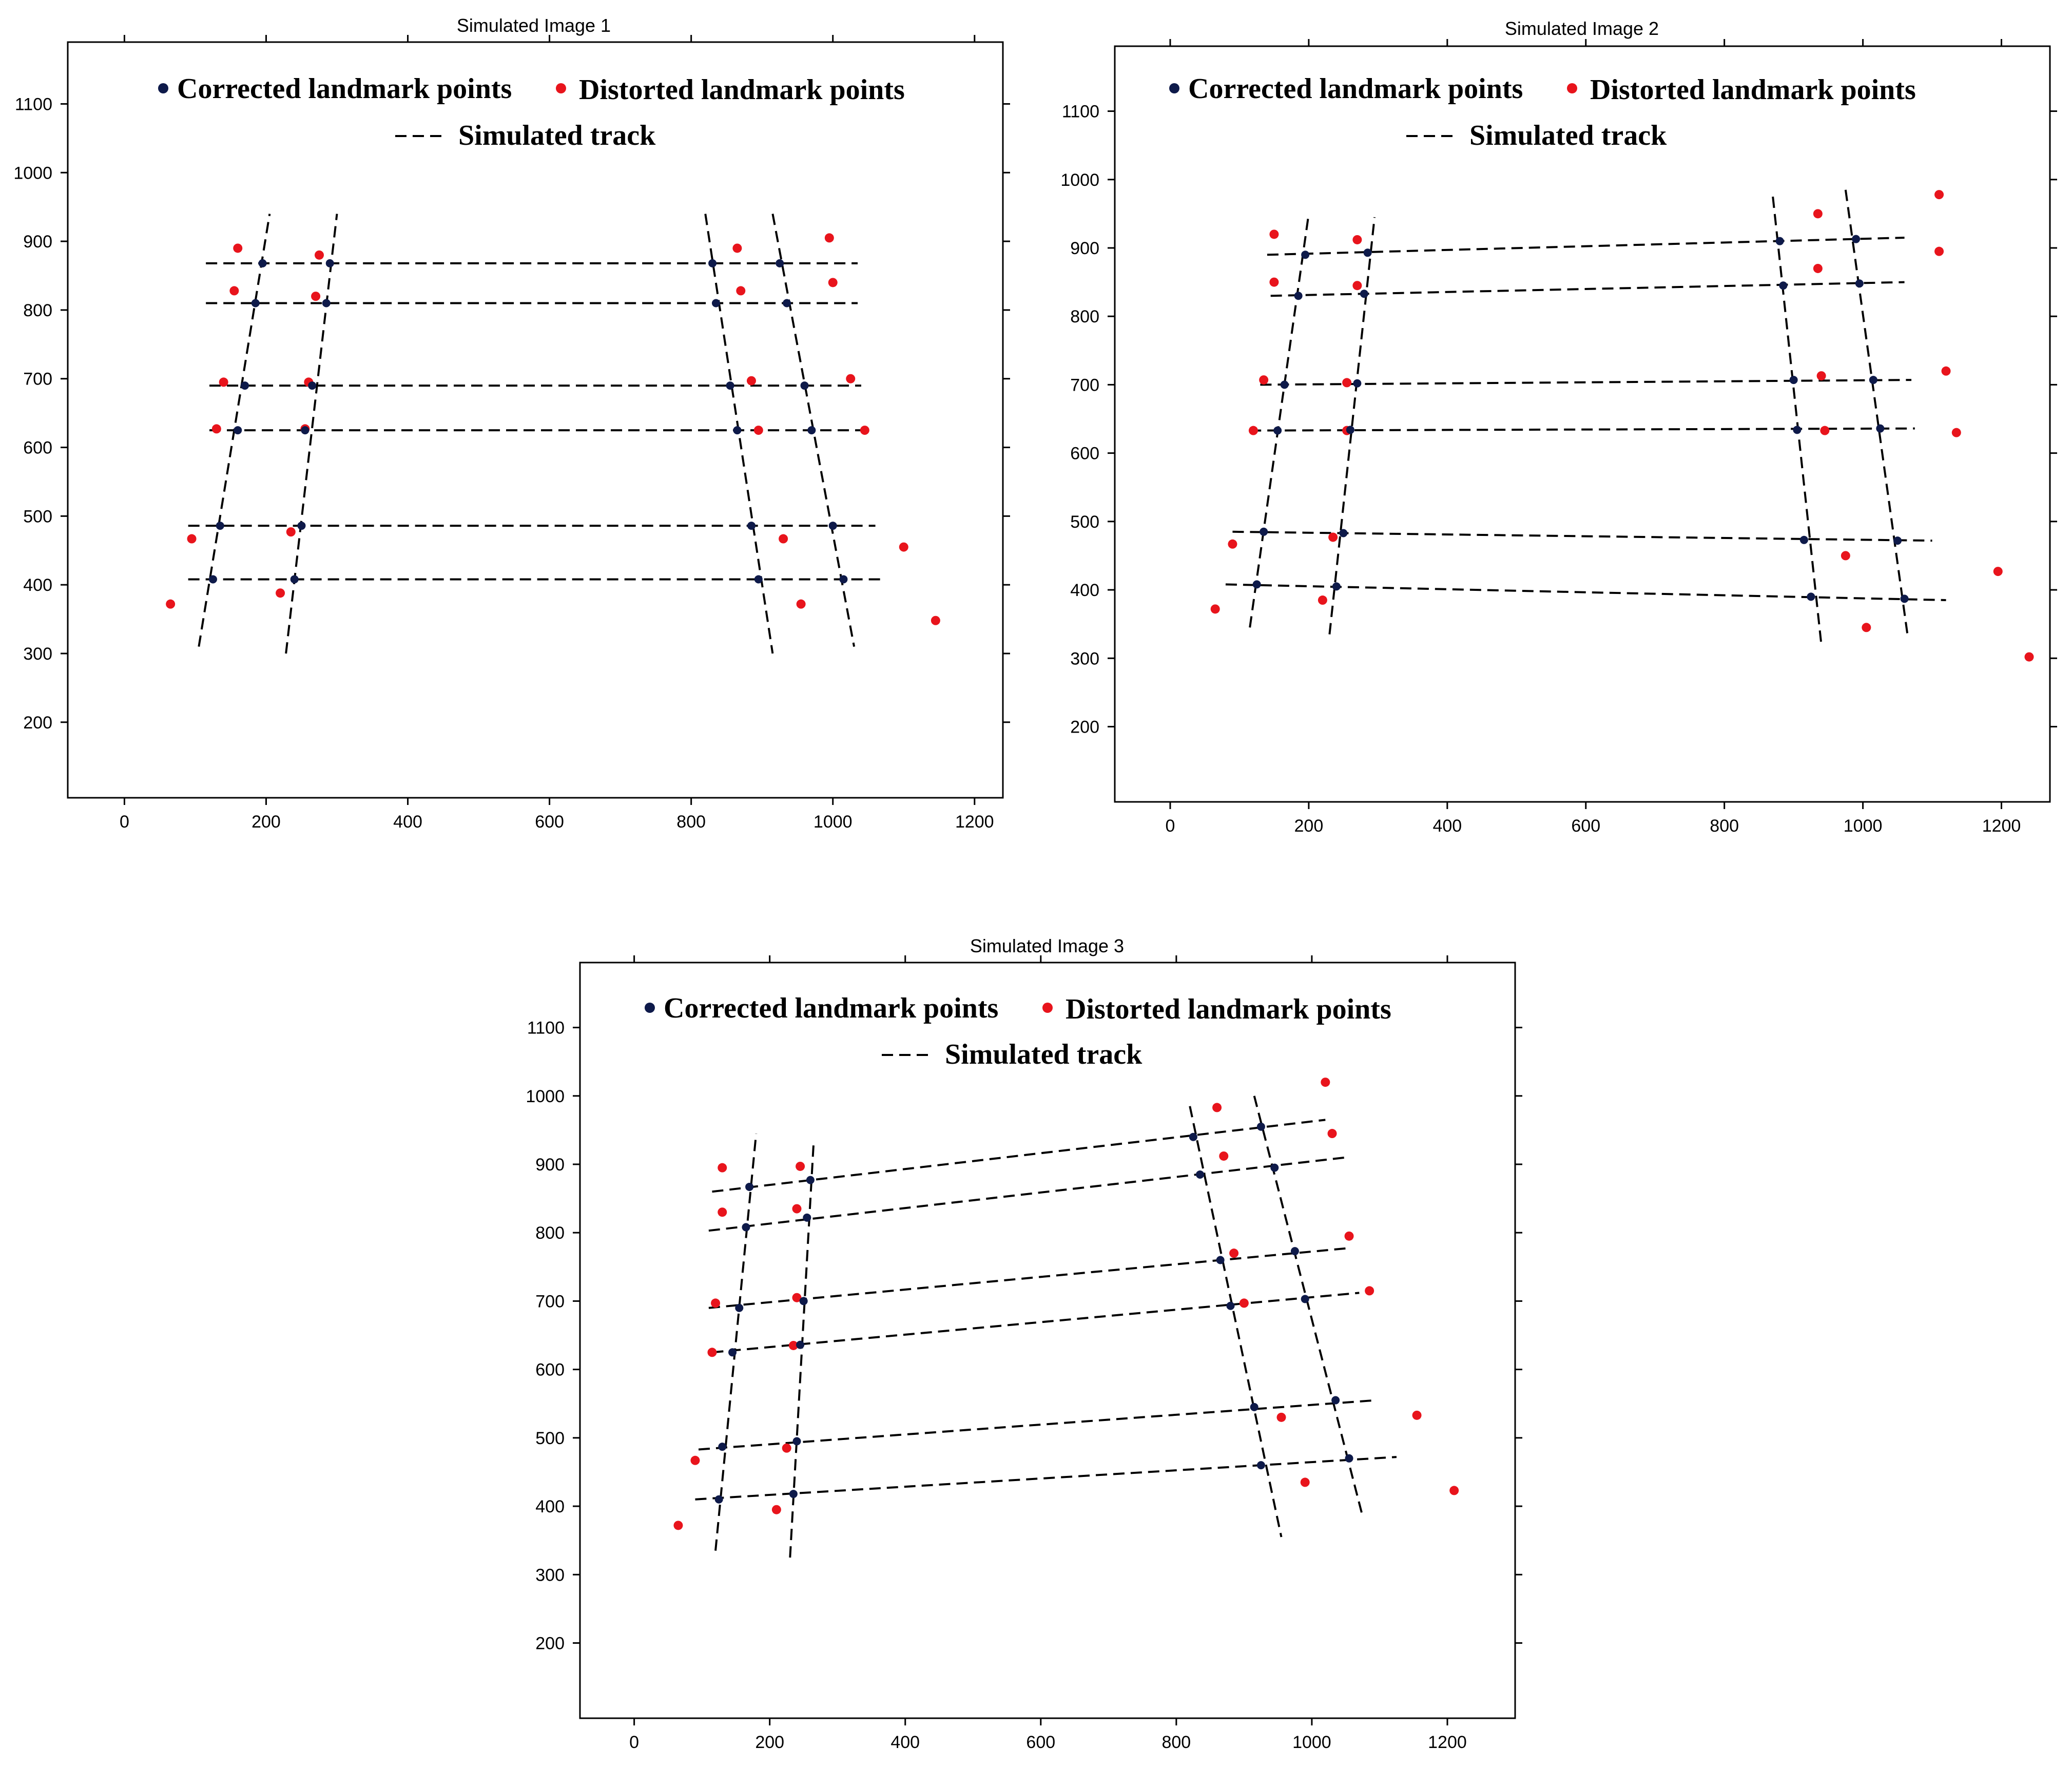 The width and height of the screenshot is (2072, 1767). What do you see at coordinates (1174, 88) in the screenshot?
I see `legend-corrected-marker` at bounding box center [1174, 88].